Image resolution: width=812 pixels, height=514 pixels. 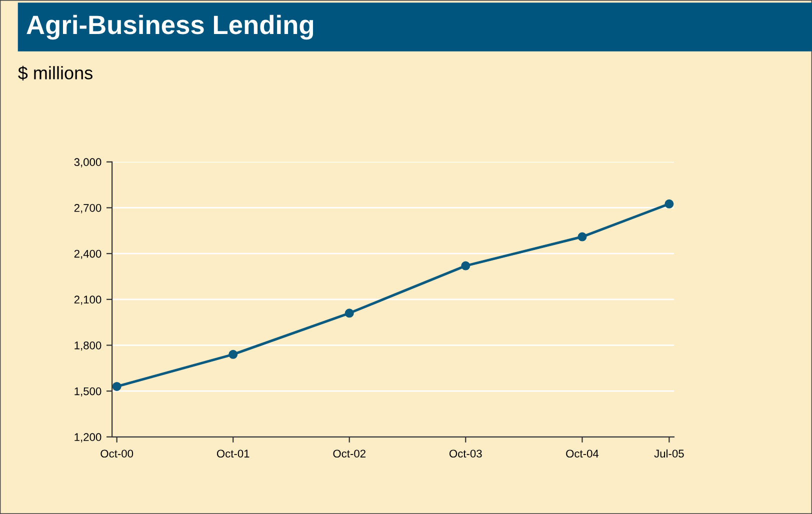 I want to click on y-tick-label: 3,000, so click(x=88, y=163).